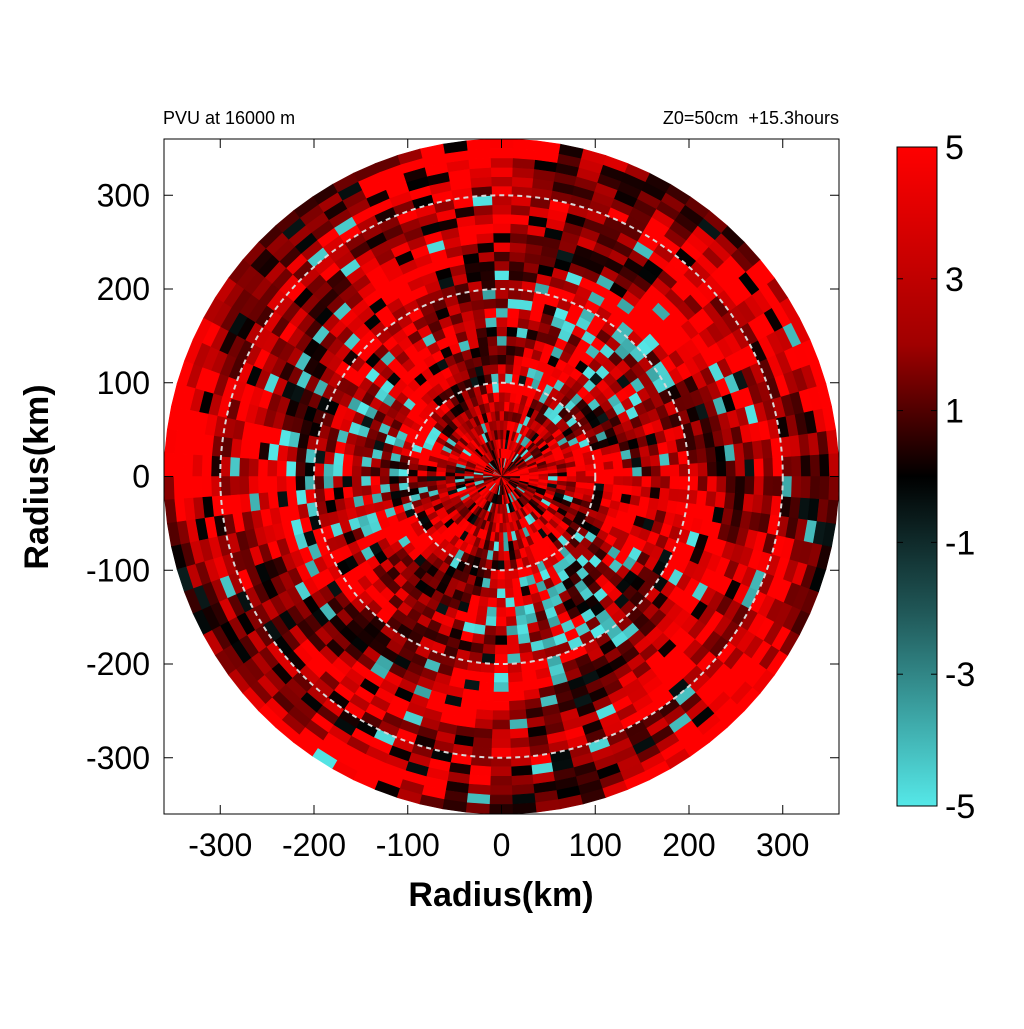  I want to click on plot-title-right: Z0=50cm +15.3hours, so click(750, 118).